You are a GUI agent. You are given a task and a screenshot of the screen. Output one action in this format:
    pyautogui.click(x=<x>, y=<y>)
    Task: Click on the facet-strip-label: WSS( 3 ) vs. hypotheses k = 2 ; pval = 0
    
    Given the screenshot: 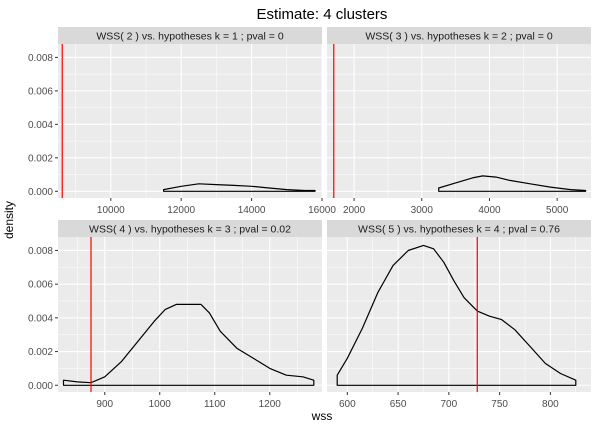 What is the action you would take?
    pyautogui.click(x=458, y=37)
    